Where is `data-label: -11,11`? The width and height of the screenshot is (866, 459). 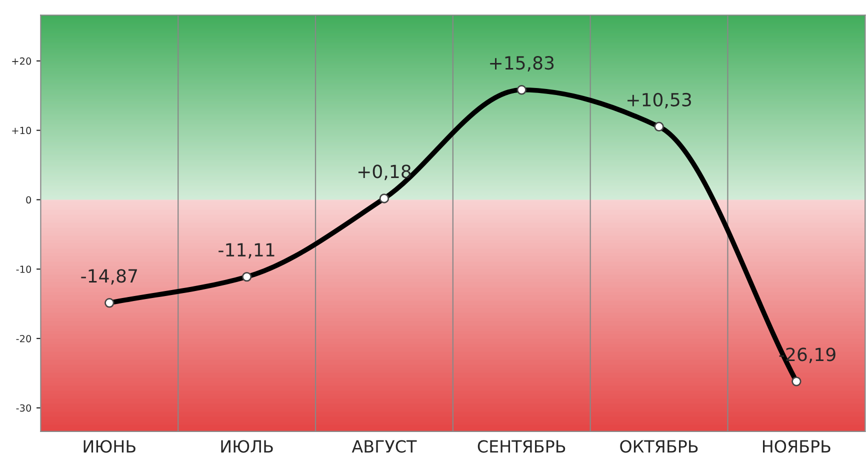 data-label: -11,11 is located at coordinates (246, 250).